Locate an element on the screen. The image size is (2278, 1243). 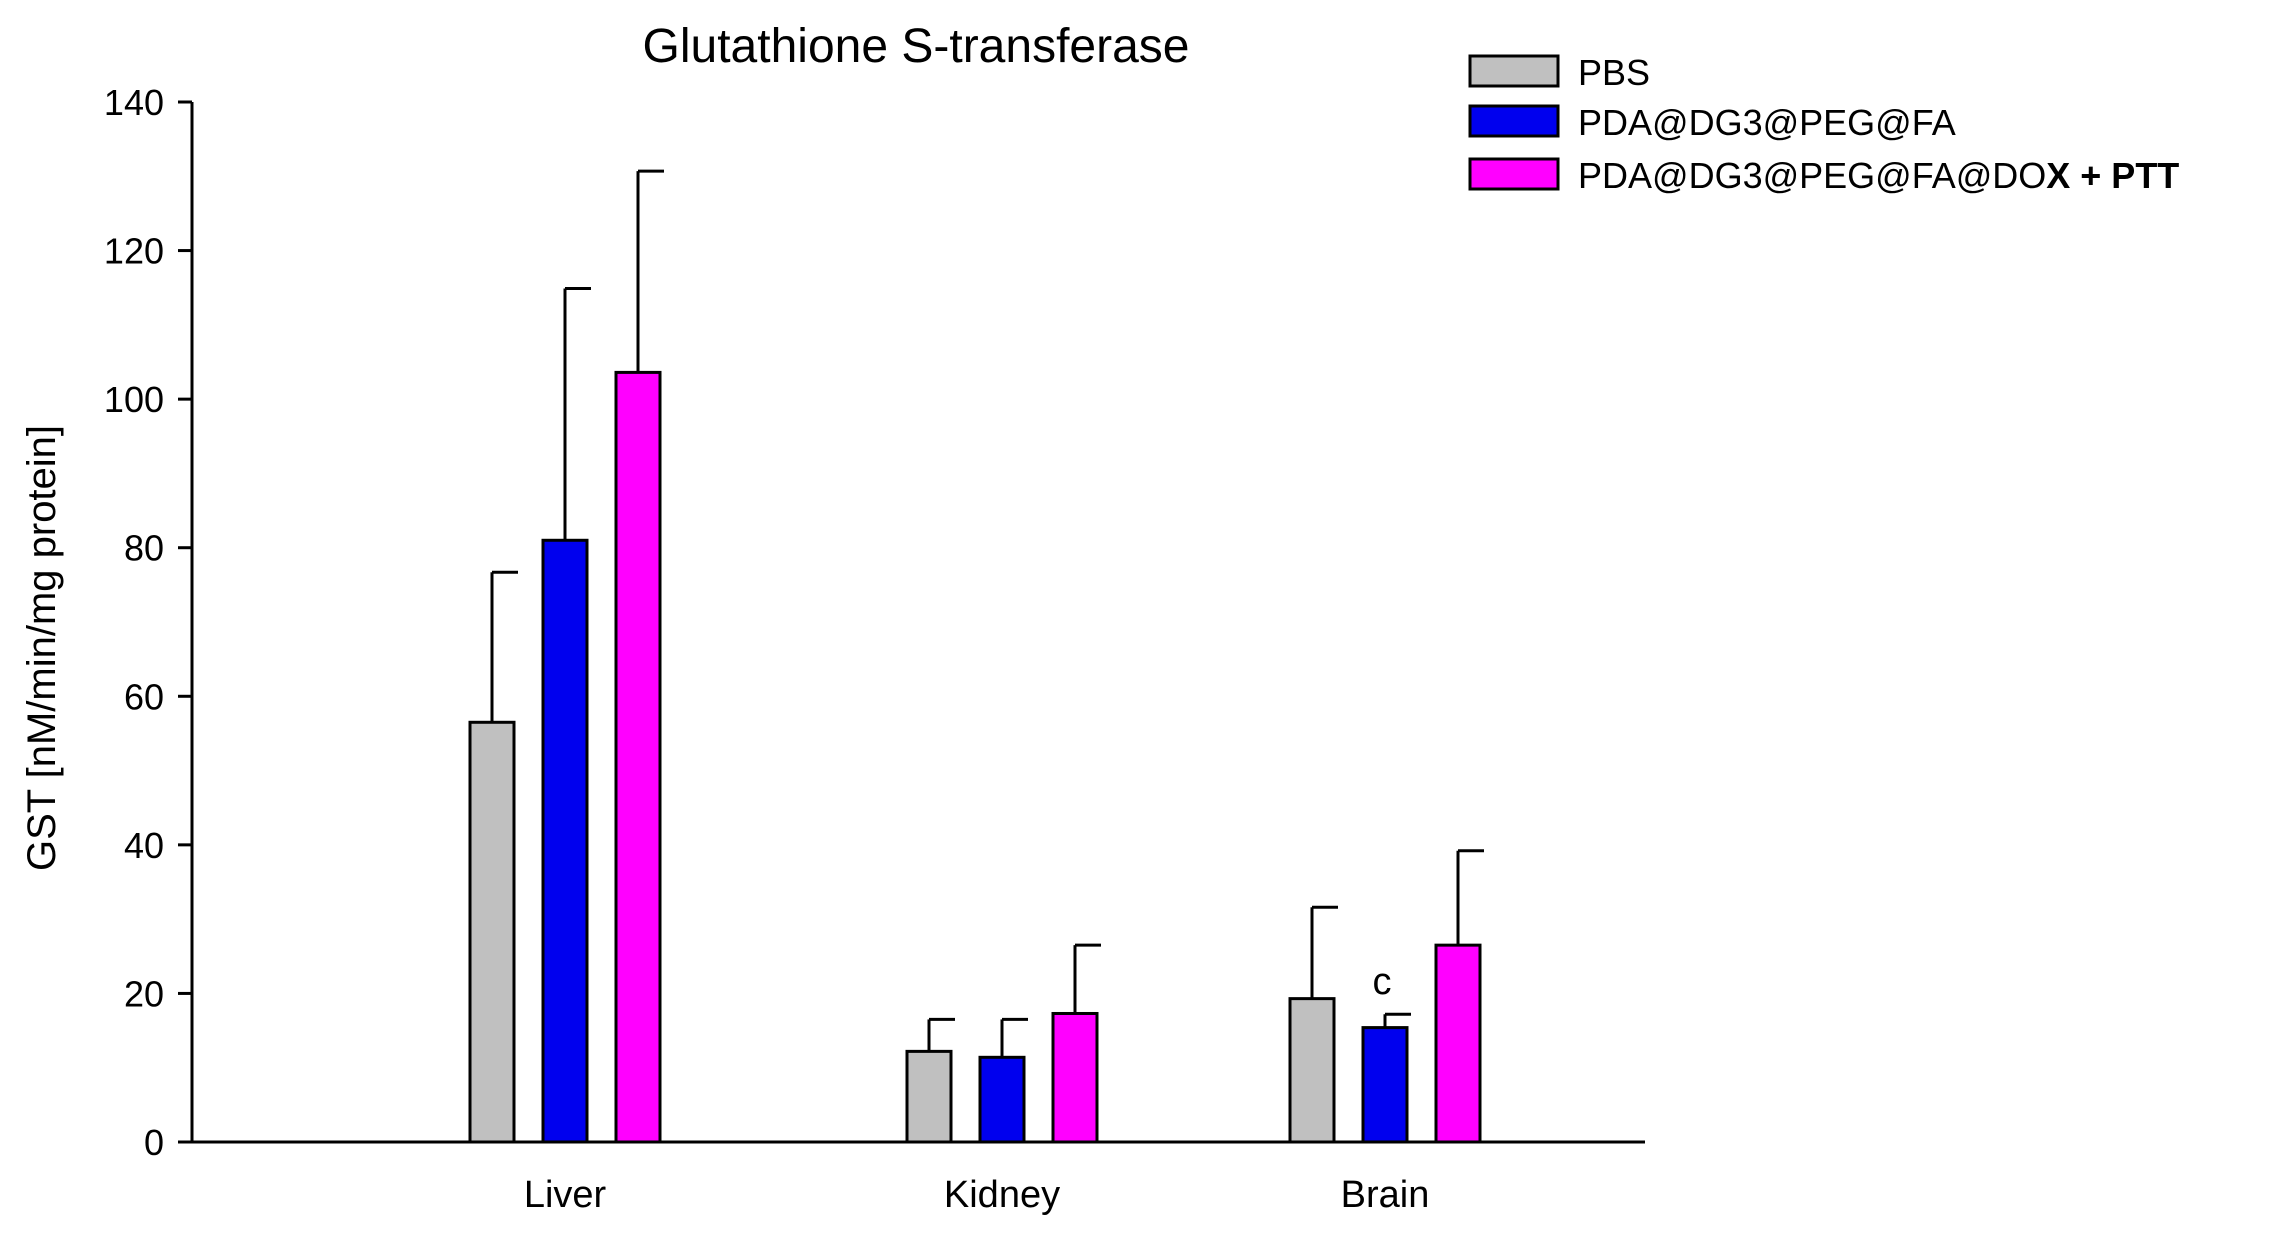
legend-label: PDA@DG3@PEG@FA is located at coordinates (1767, 122).